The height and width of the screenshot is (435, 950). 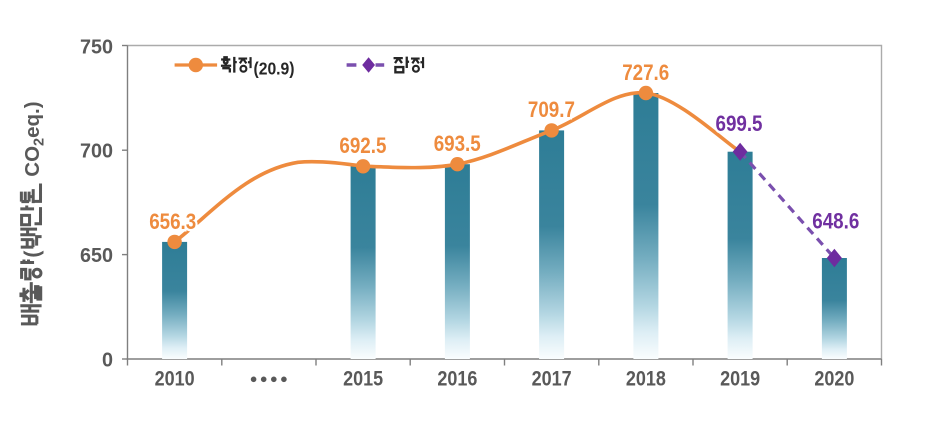 I want to click on svg-text: 2010, so click(x=175, y=379).